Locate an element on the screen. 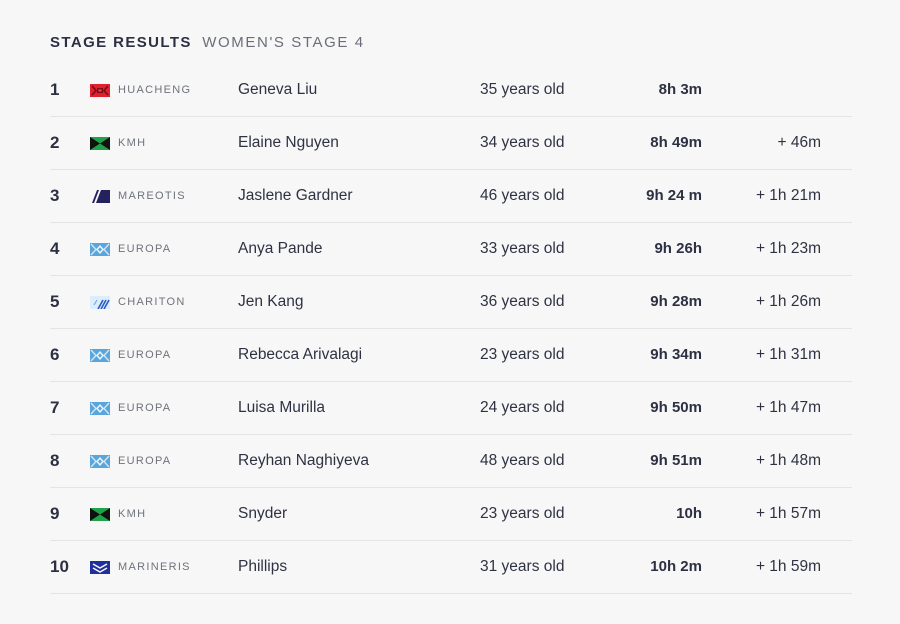 The height and width of the screenshot is (624, 900). finish-time: 9h 50m is located at coordinates (676, 407).